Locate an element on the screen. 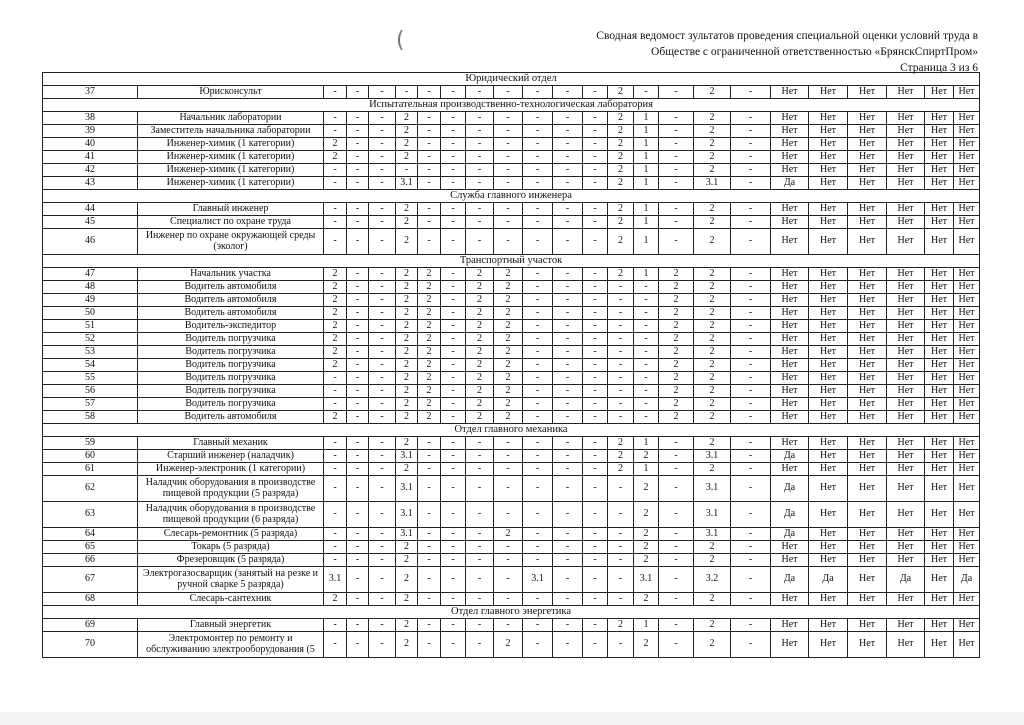 The height and width of the screenshot is (725, 1024). scan-edge is located at coordinates (512, 718).